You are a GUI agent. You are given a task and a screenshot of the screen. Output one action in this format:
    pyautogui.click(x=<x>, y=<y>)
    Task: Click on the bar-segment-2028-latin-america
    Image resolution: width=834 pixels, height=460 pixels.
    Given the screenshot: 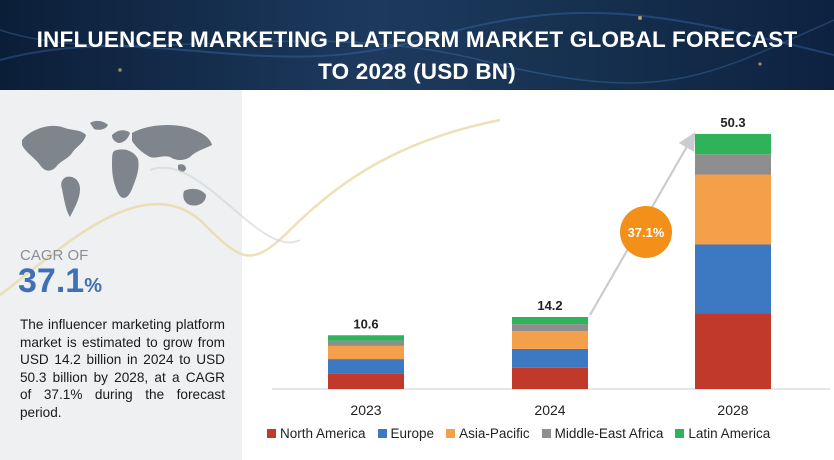 What is the action you would take?
    pyautogui.click(x=733, y=144)
    